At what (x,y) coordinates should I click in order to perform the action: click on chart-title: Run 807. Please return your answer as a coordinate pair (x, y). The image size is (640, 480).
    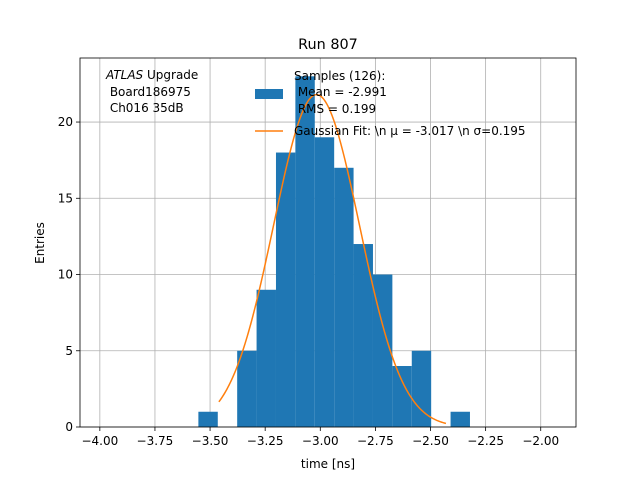
    Looking at the image, I should click on (328, 45).